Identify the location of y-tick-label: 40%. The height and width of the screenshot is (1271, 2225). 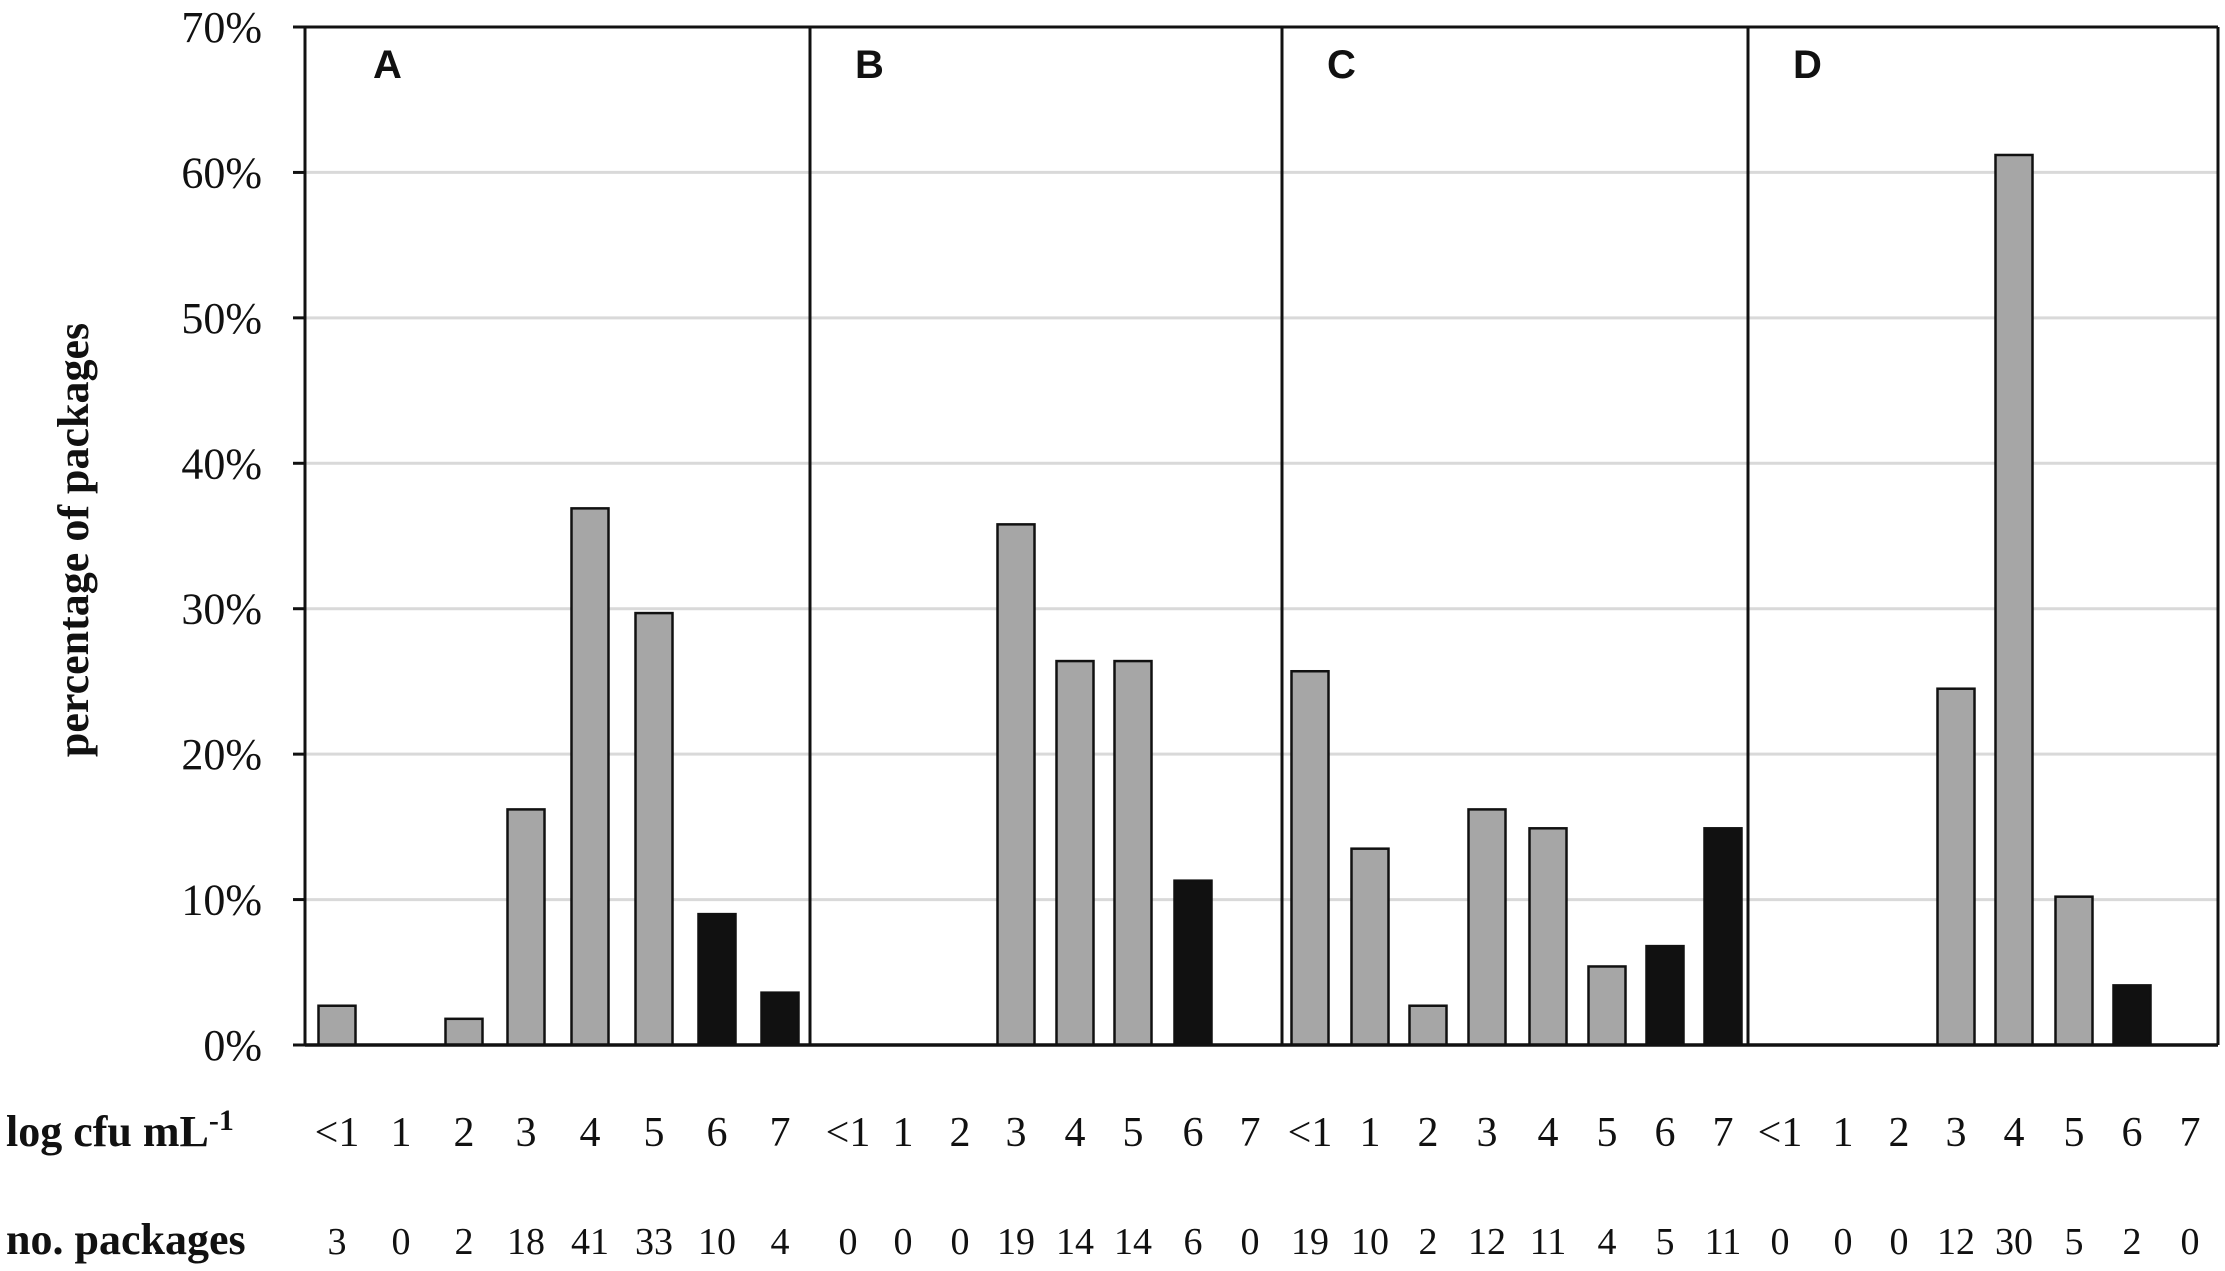
(221, 463).